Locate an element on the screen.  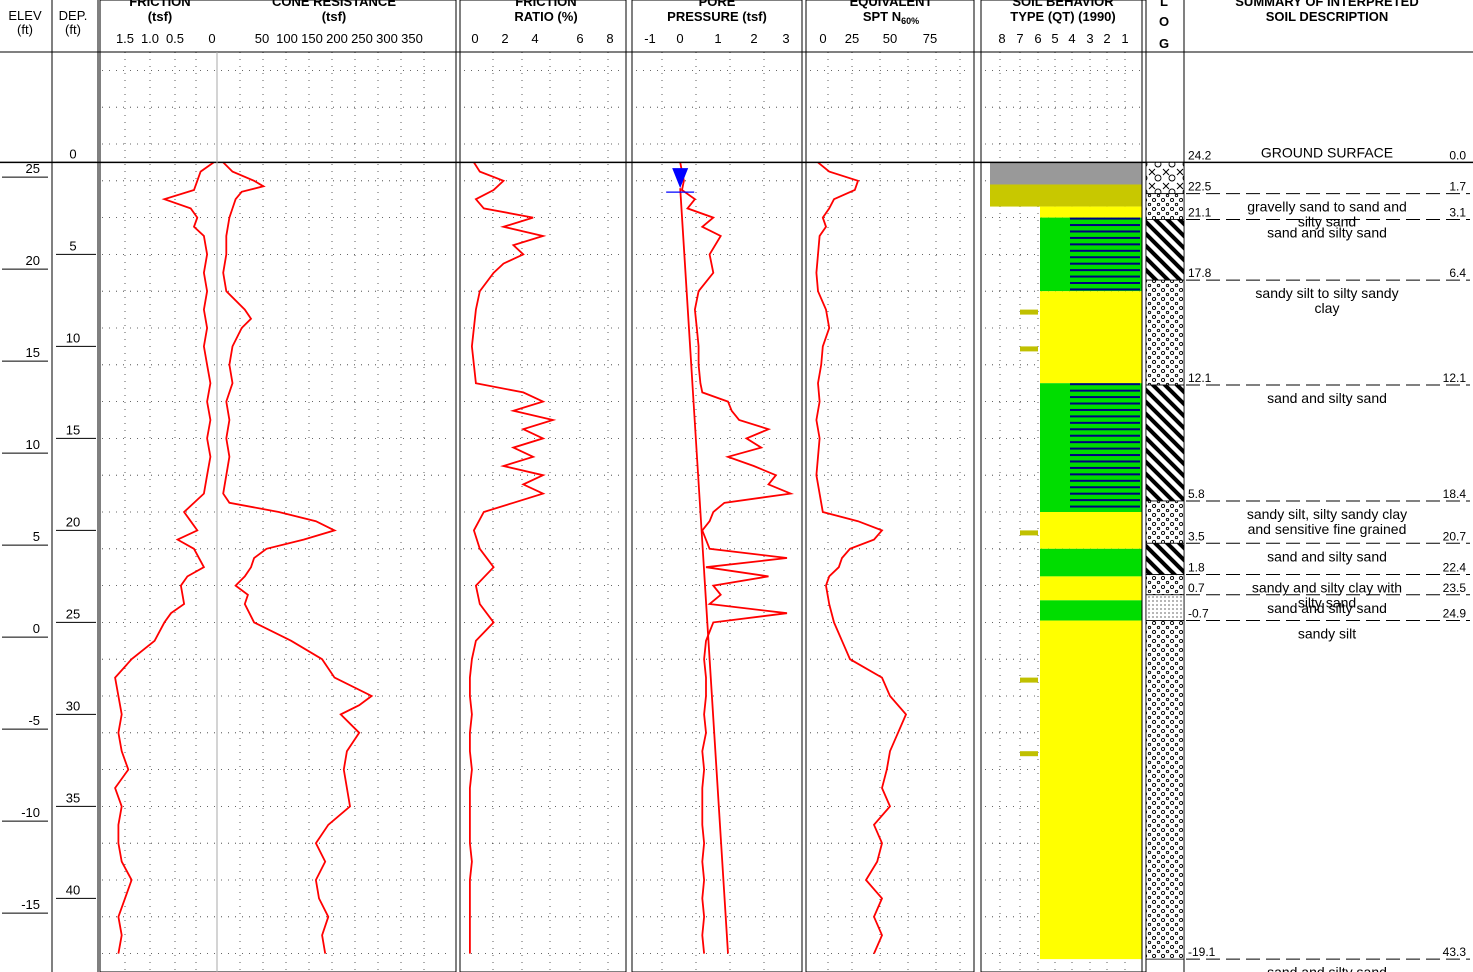
sbt-tick-label: 7 is located at coordinates (1019, 38).